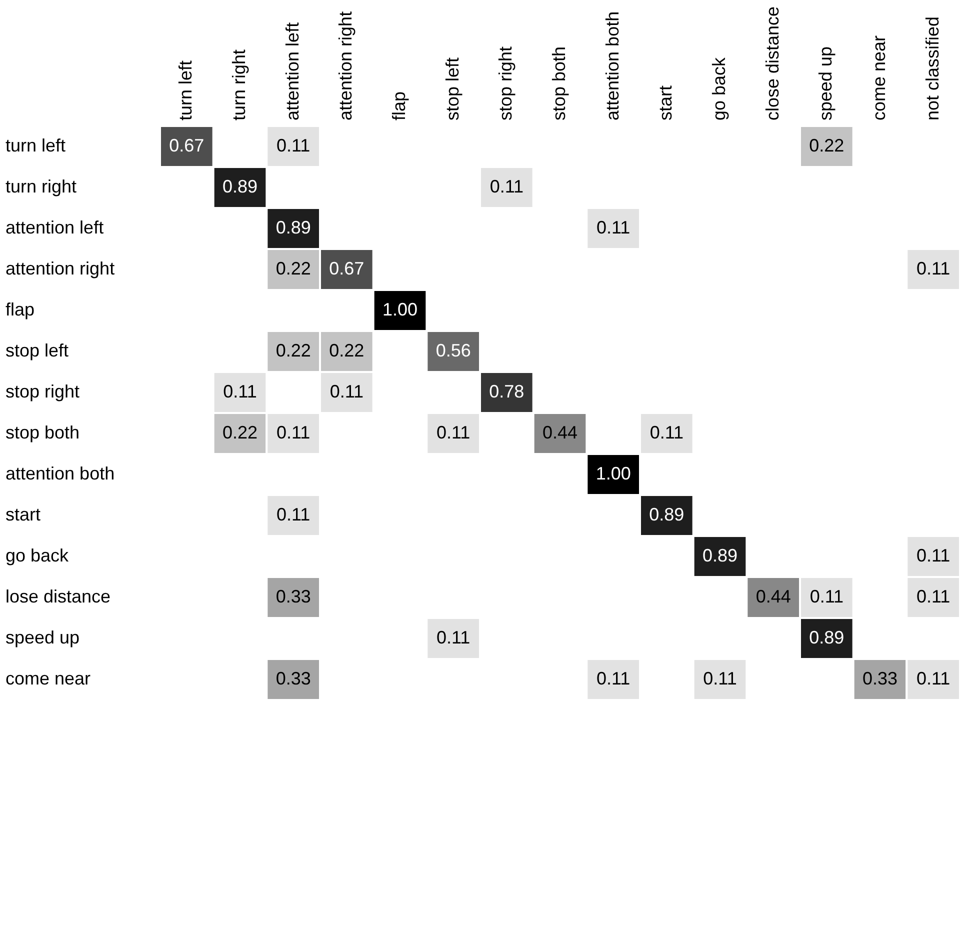 The image size is (971, 941). What do you see at coordinates (20, 310) in the screenshot?
I see `y-tick-label: flap` at bounding box center [20, 310].